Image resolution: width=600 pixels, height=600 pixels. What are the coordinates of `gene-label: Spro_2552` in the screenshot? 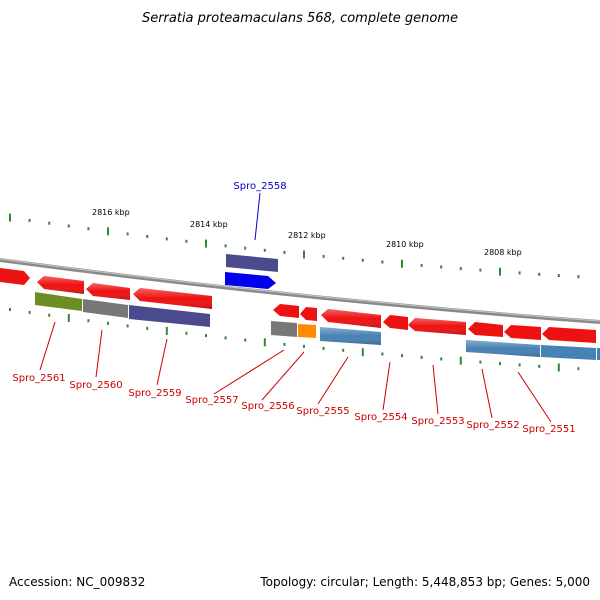 It's located at (492, 425).